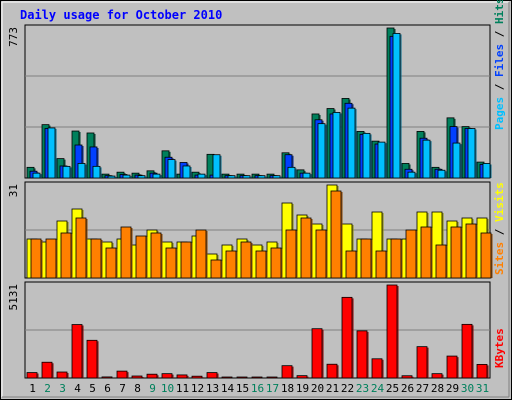 Image resolution: width=512 pixels, height=405 pixels. I want to click on x-tick-label-day-24: 24, so click(378, 388).